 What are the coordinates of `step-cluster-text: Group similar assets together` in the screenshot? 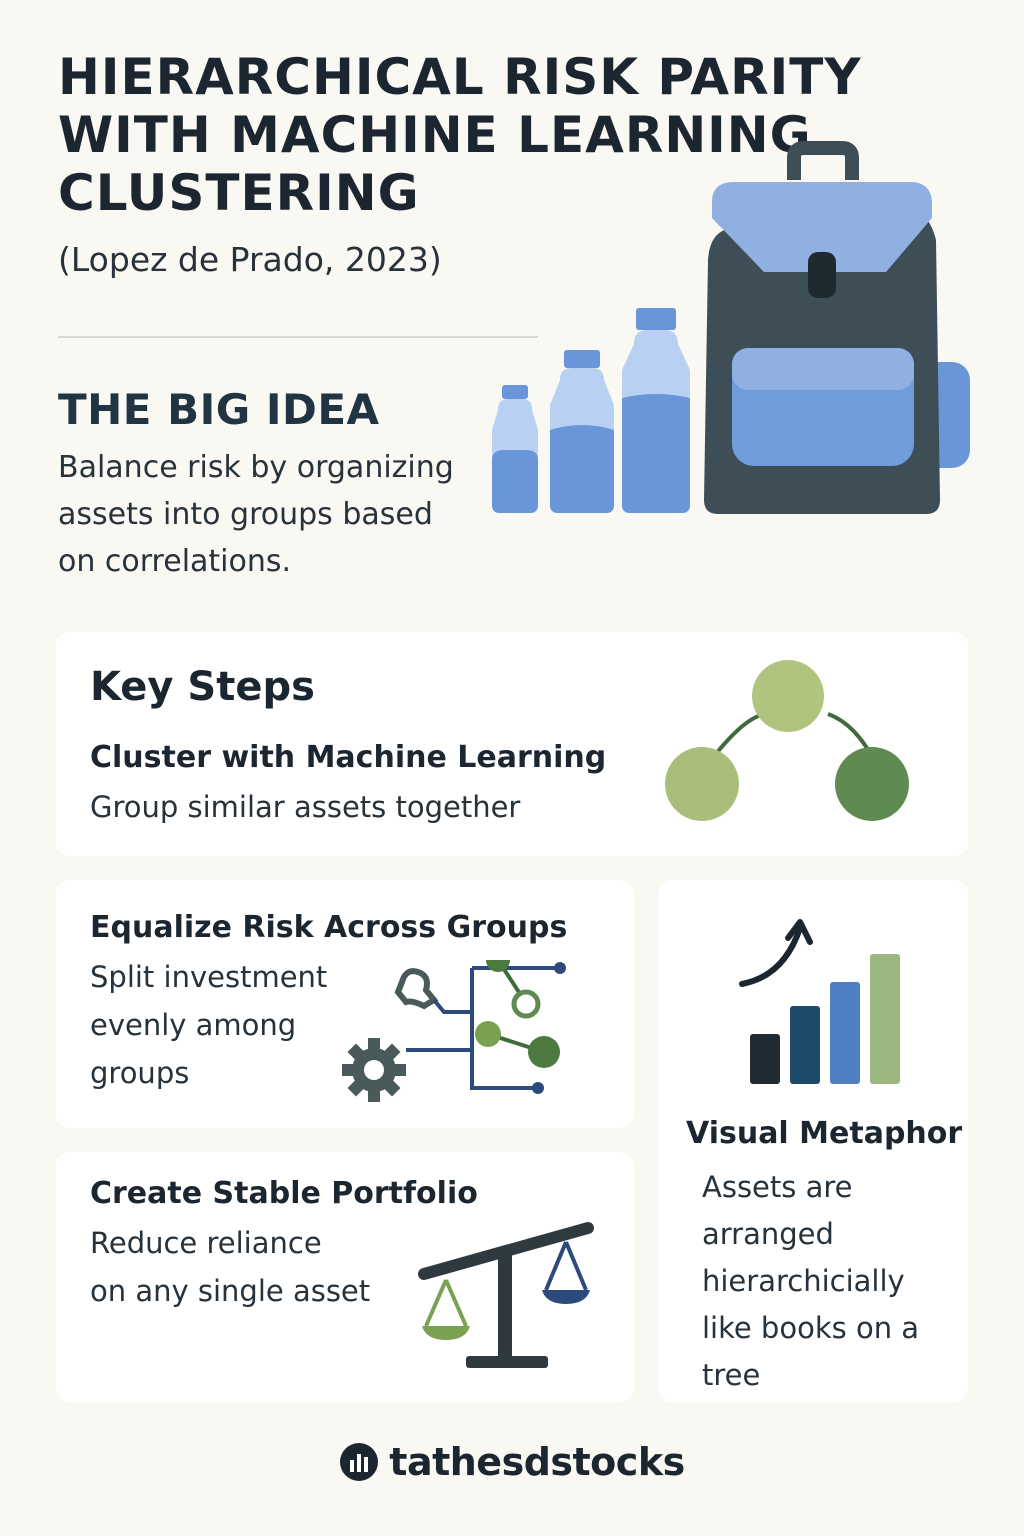 It's located at (305, 807).